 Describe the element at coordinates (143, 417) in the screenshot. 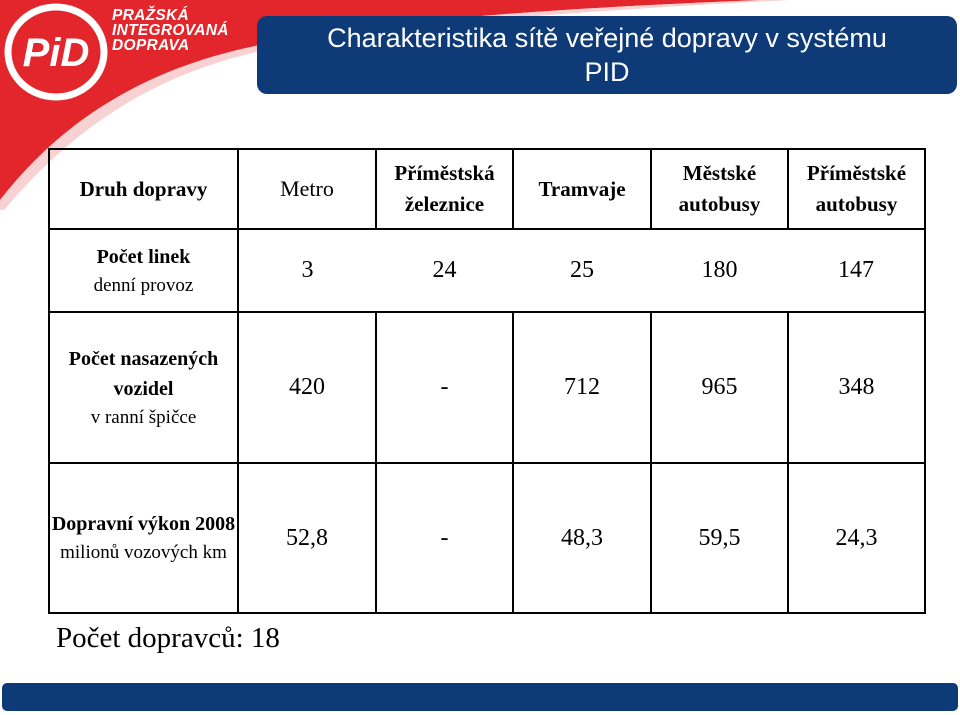

I see `row-label-sub: v ranní špičce` at that location.